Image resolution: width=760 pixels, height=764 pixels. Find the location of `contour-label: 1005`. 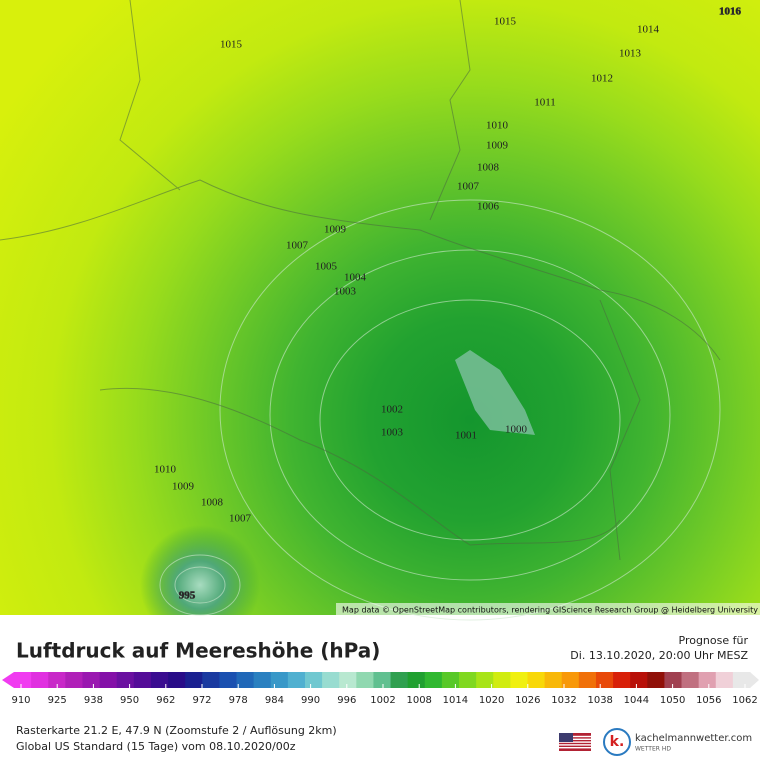

contour-label: 1005 is located at coordinates (326, 267).